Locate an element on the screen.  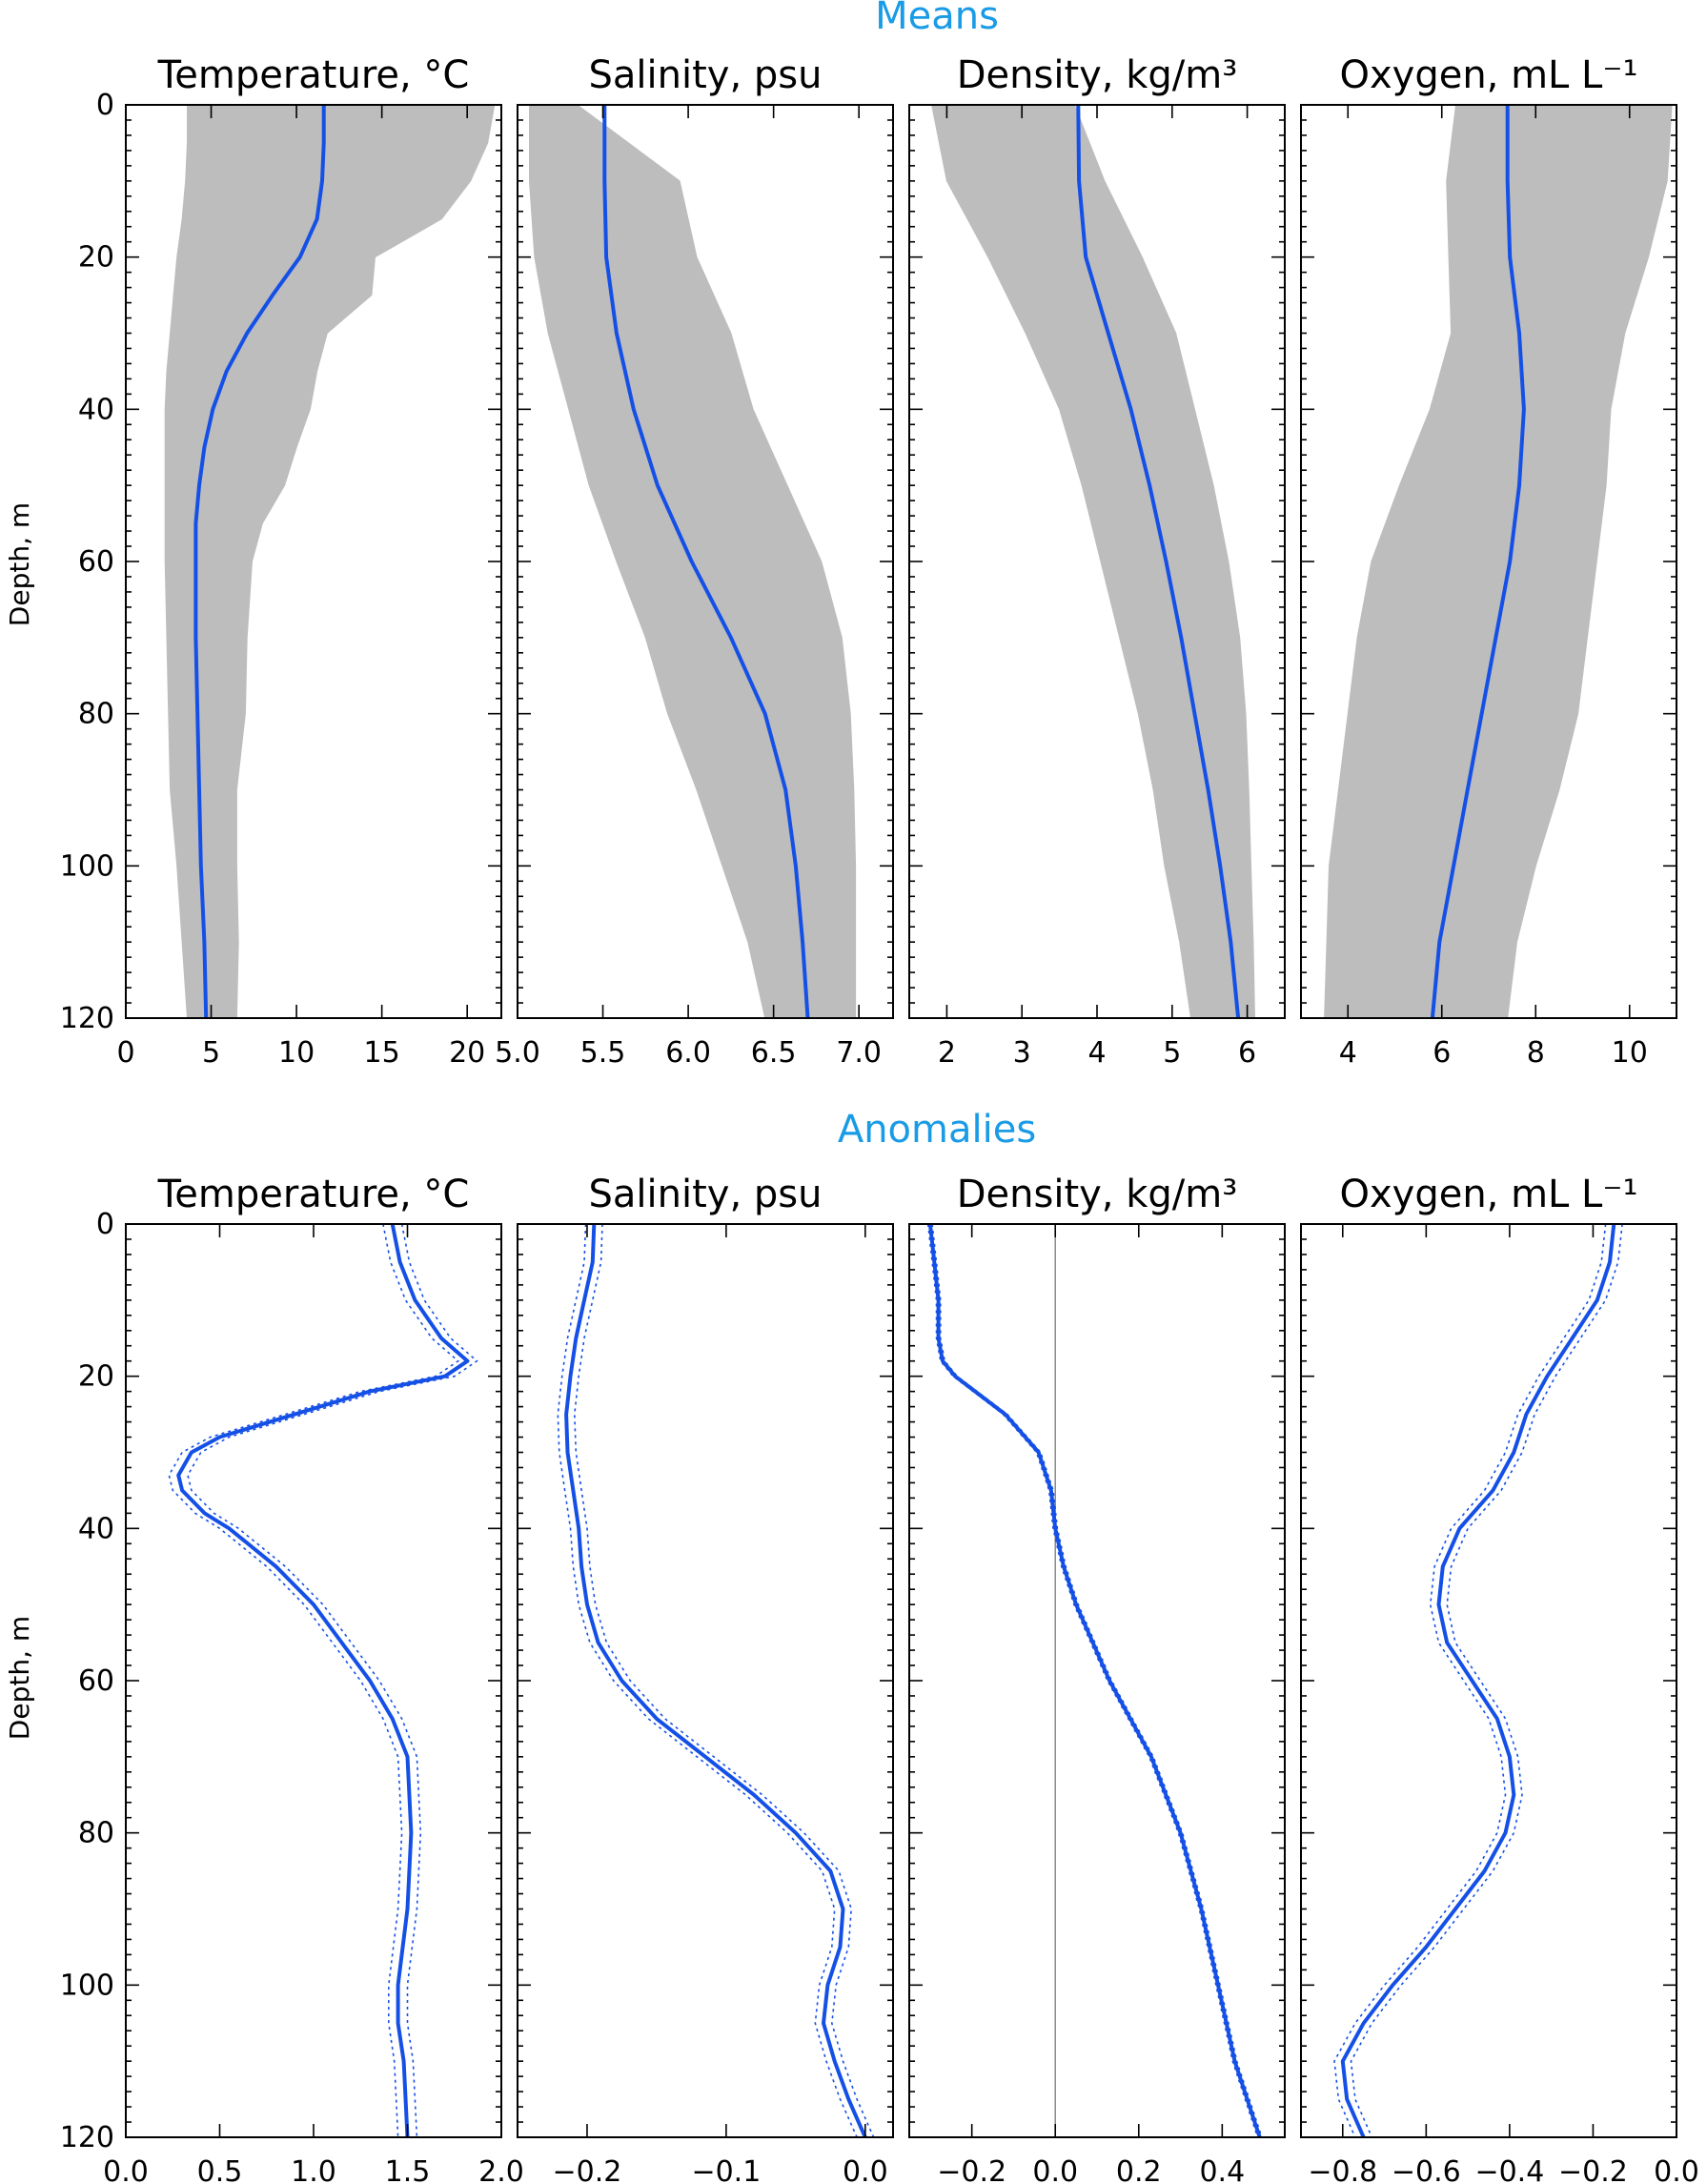
anomalies-oxygen-panel: Oxygen, mL L⁻¹ −0.8 −0.6 −0.4 −0.2 0.0 is located at coordinates (1500, 1678).